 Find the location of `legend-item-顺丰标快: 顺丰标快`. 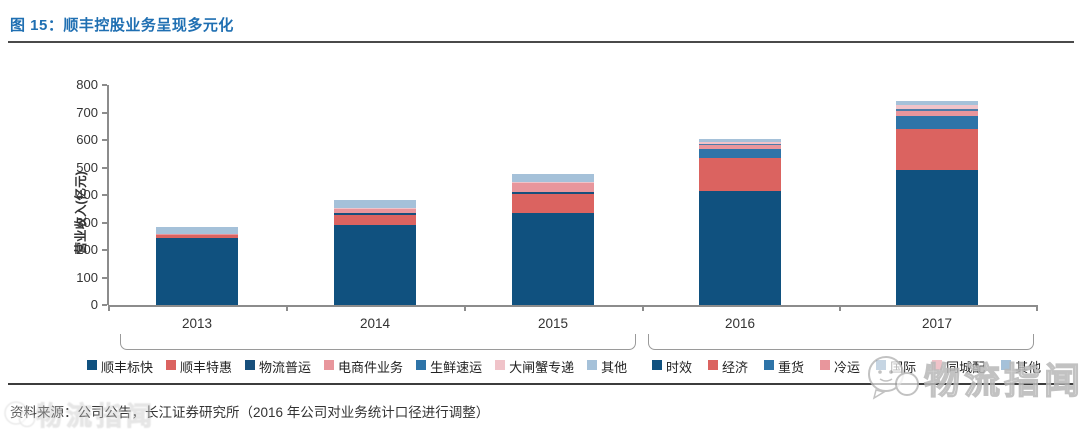

legend-item-顺丰标快: 顺丰标快 is located at coordinates (120, 366).